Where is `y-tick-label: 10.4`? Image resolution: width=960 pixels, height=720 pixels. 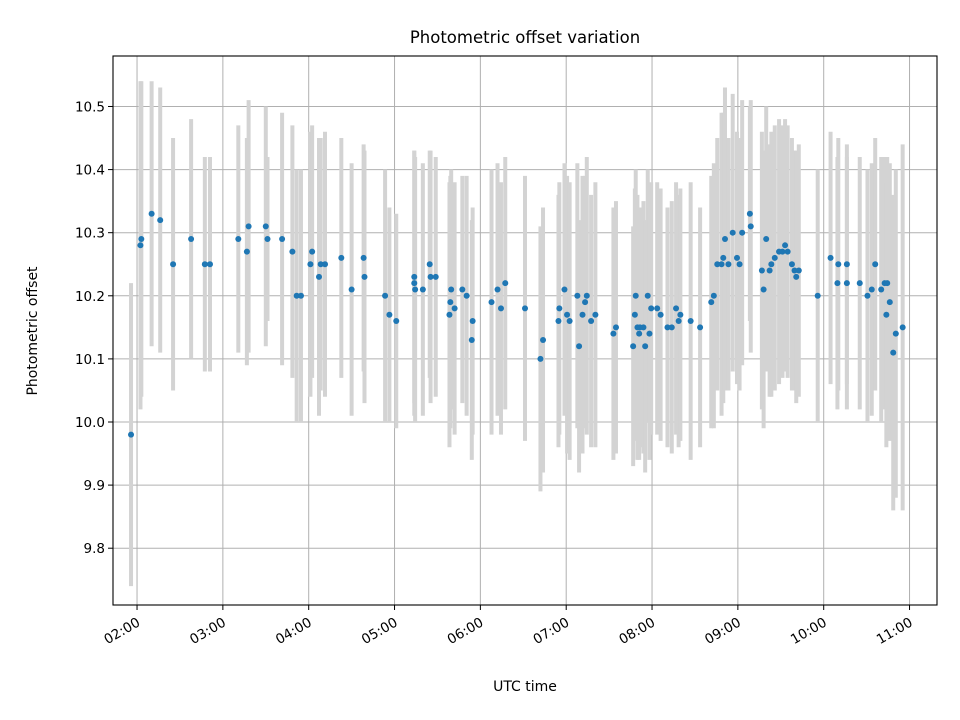
y-tick-label: 10.4 is located at coordinates (90, 171).